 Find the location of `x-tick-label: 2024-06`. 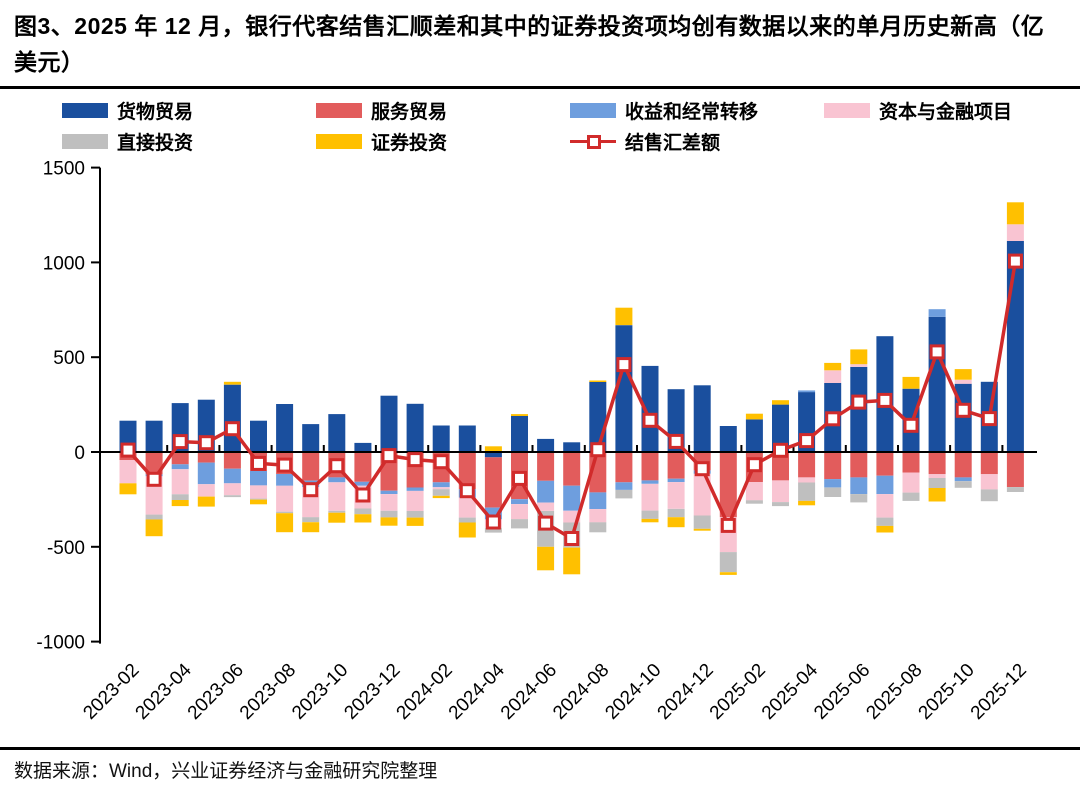

x-tick-label: 2024-06 is located at coordinates (529, 692).